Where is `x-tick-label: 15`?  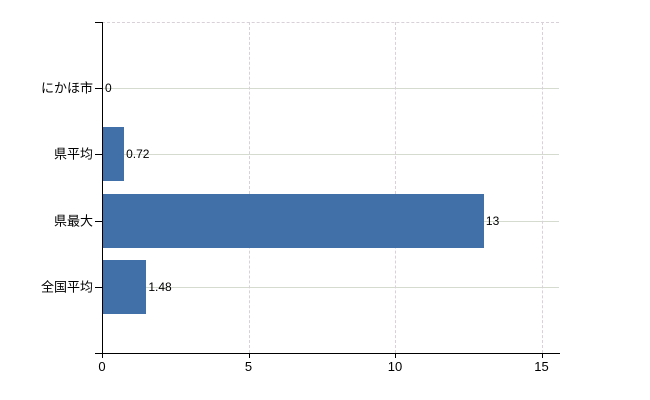
x-tick-label: 15 is located at coordinates (541, 366).